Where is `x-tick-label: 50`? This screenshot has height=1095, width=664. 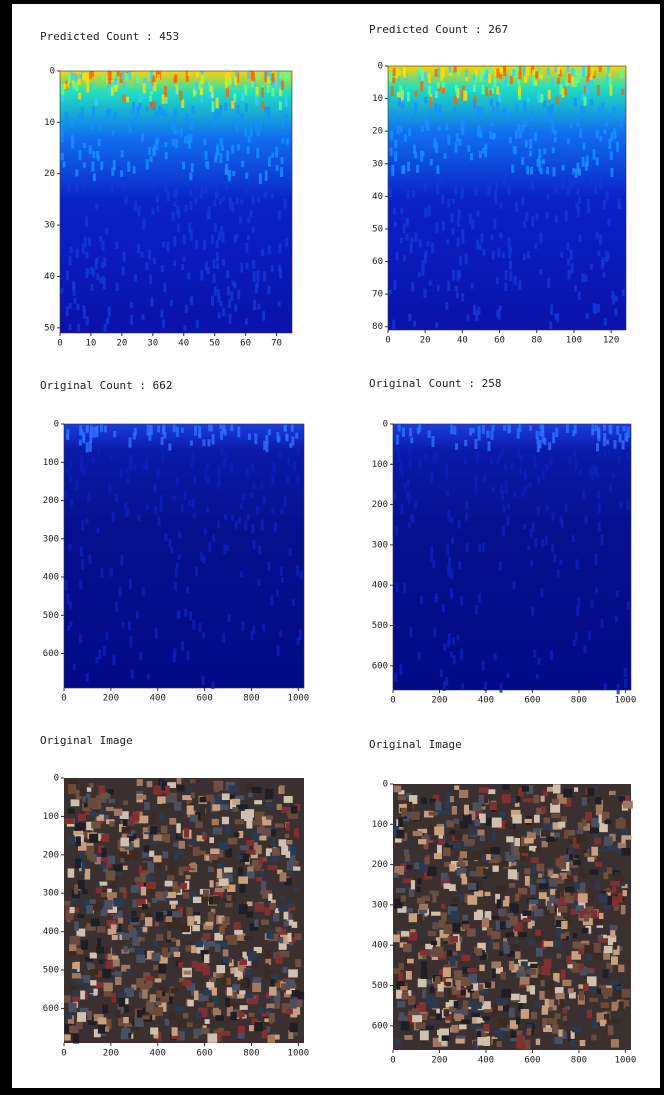
x-tick-label: 50 is located at coordinates (214, 344).